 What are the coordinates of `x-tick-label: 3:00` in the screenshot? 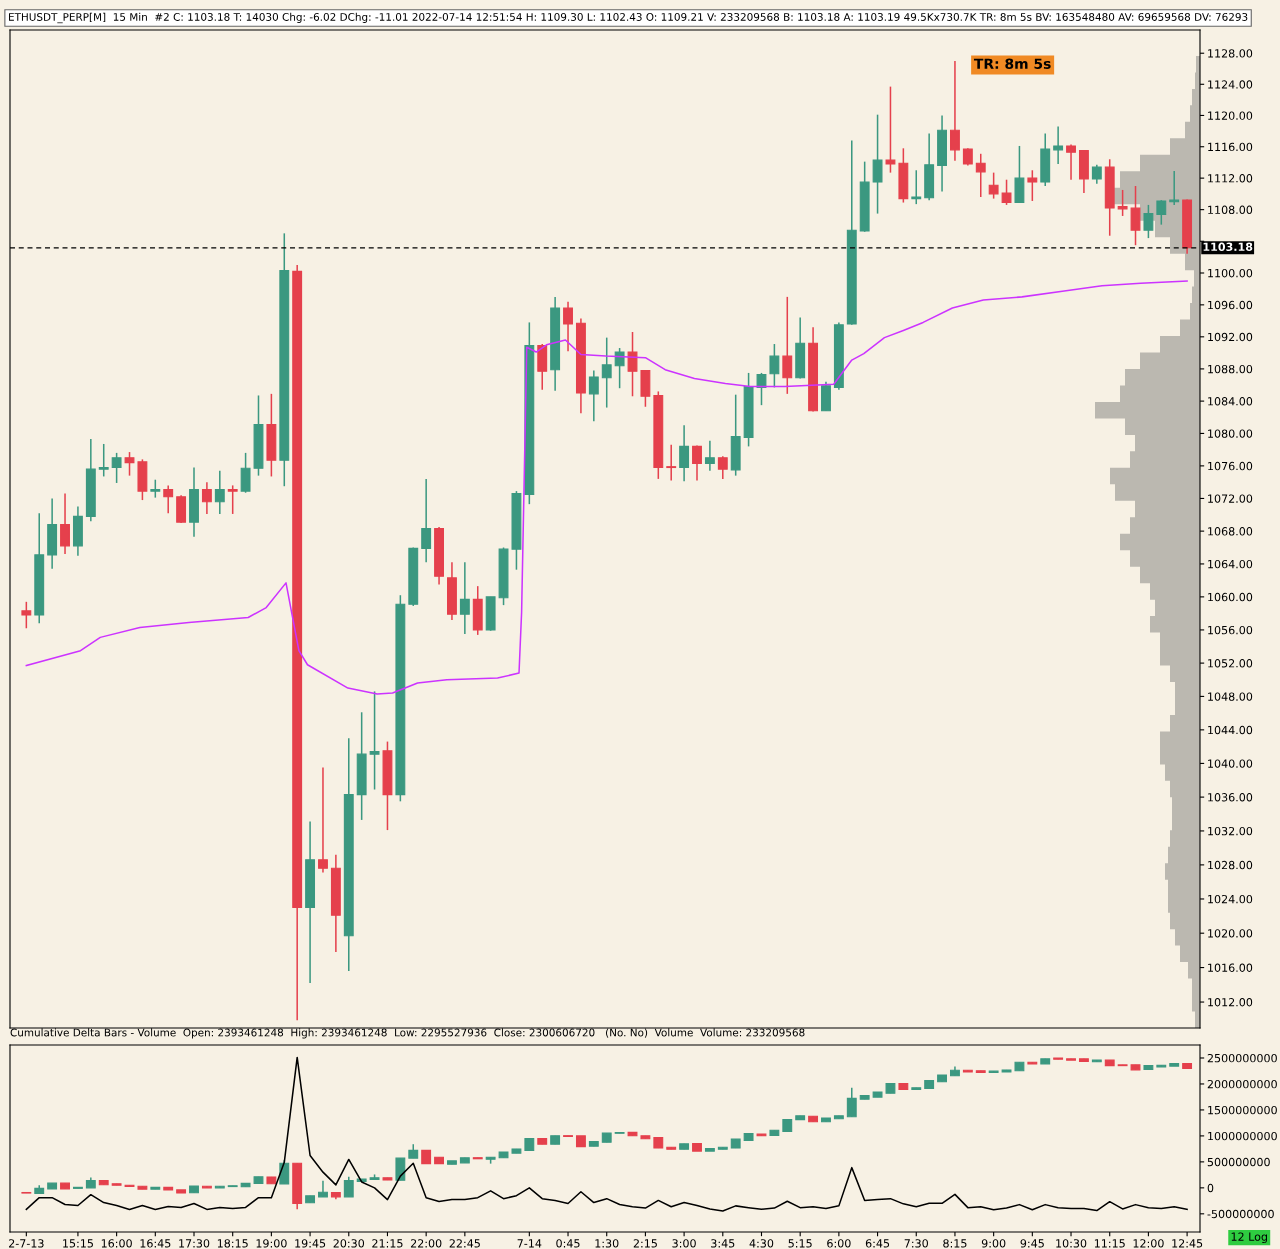 It's located at (684, 1243).